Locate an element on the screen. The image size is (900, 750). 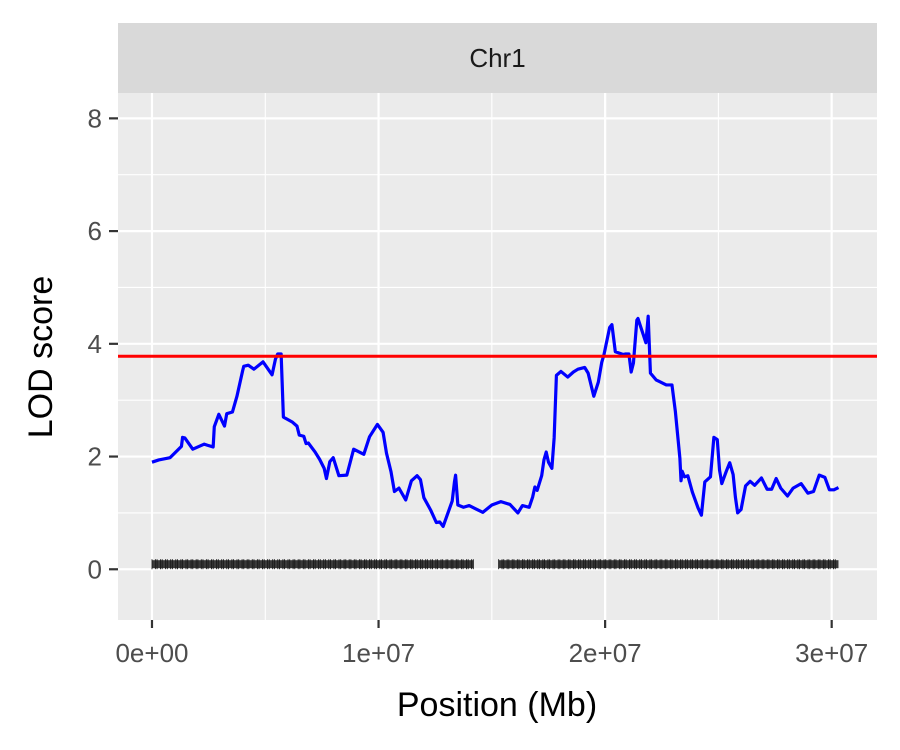
x-tick-label: 1e+07 is located at coordinates (378, 653).